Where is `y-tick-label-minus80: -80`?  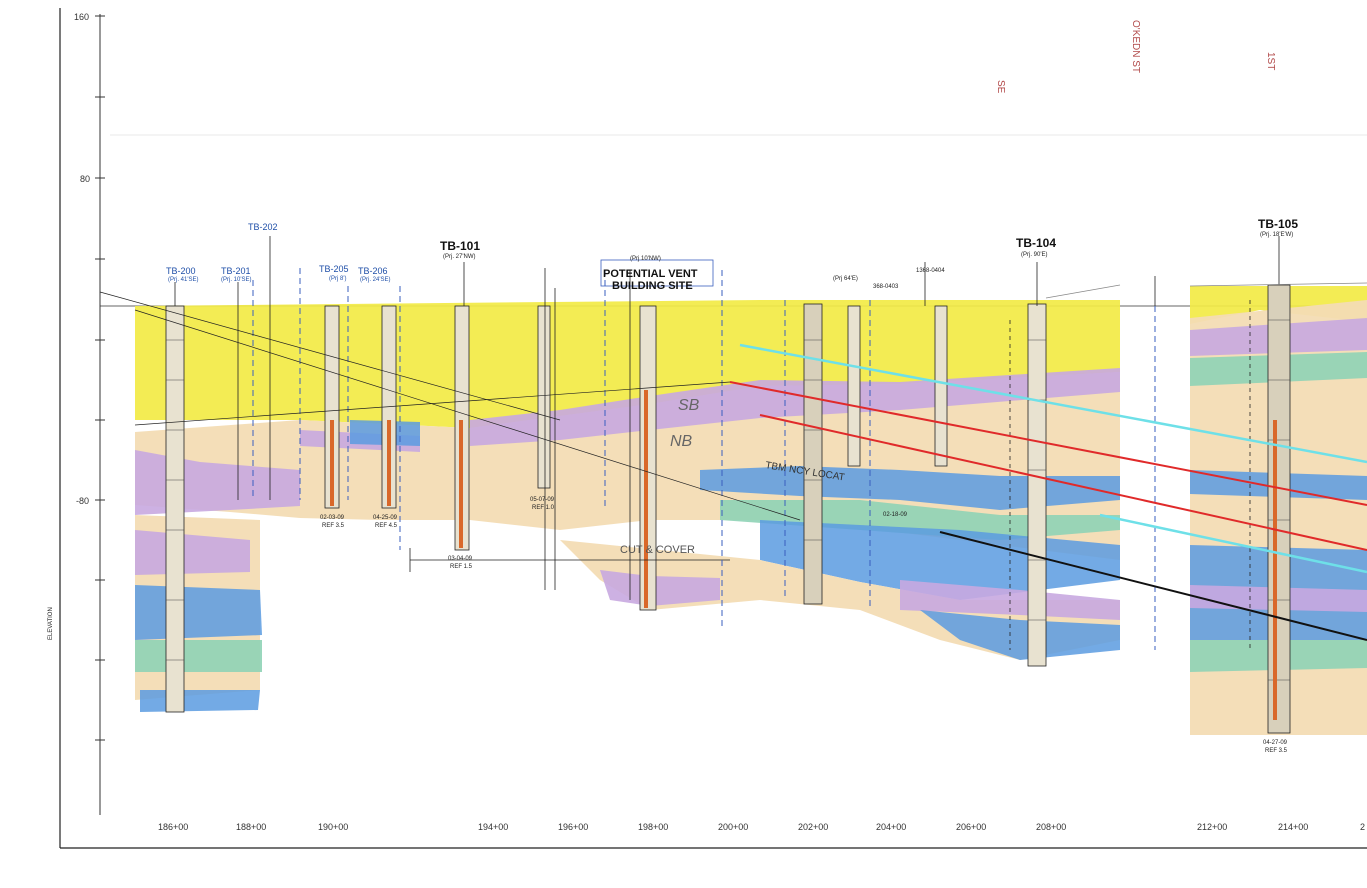
y-tick-label-minus80: -80 is located at coordinates (82, 501).